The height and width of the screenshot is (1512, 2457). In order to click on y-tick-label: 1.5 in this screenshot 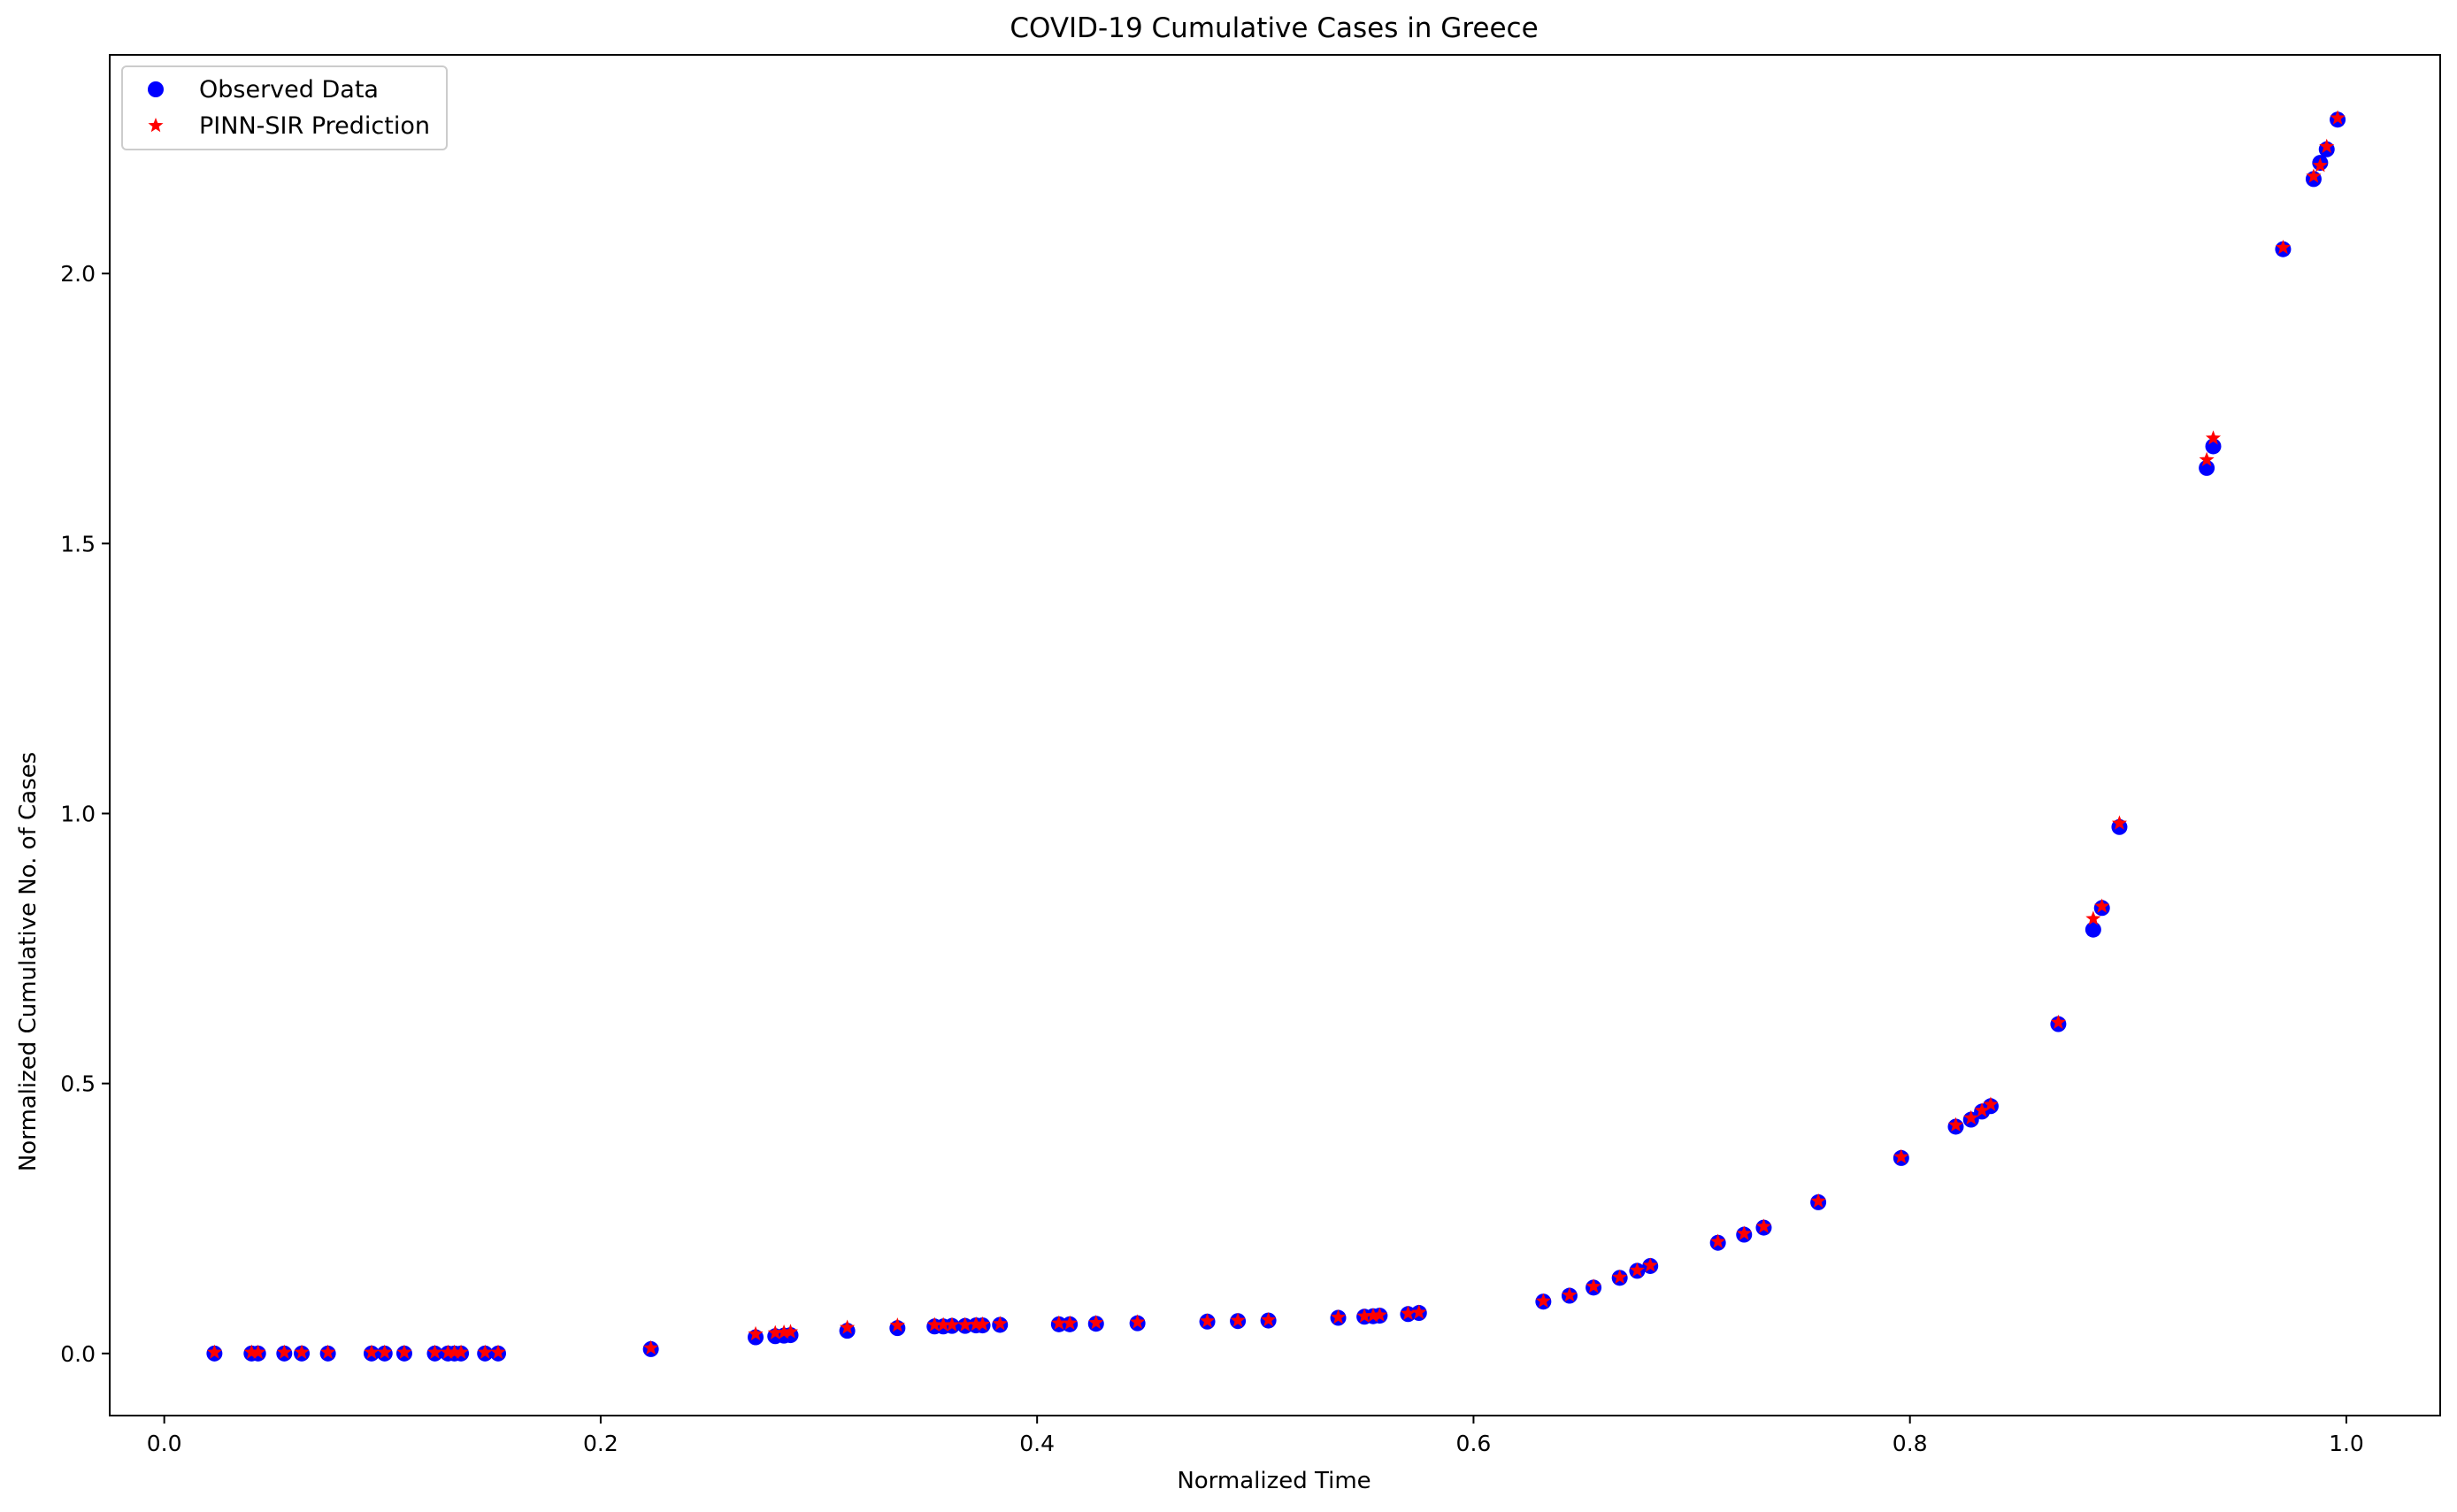, I will do `click(78, 543)`.